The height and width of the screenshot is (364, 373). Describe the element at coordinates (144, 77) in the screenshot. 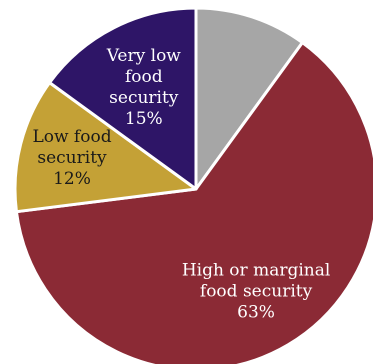

I see `slice-label-line: food` at that location.